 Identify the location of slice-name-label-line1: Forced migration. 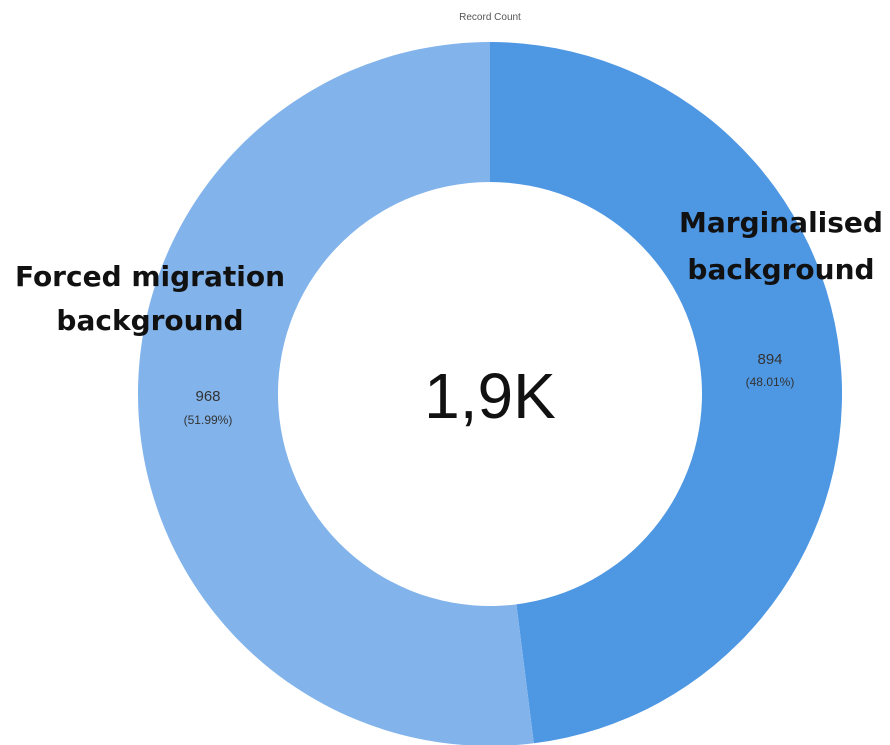
(150, 276).